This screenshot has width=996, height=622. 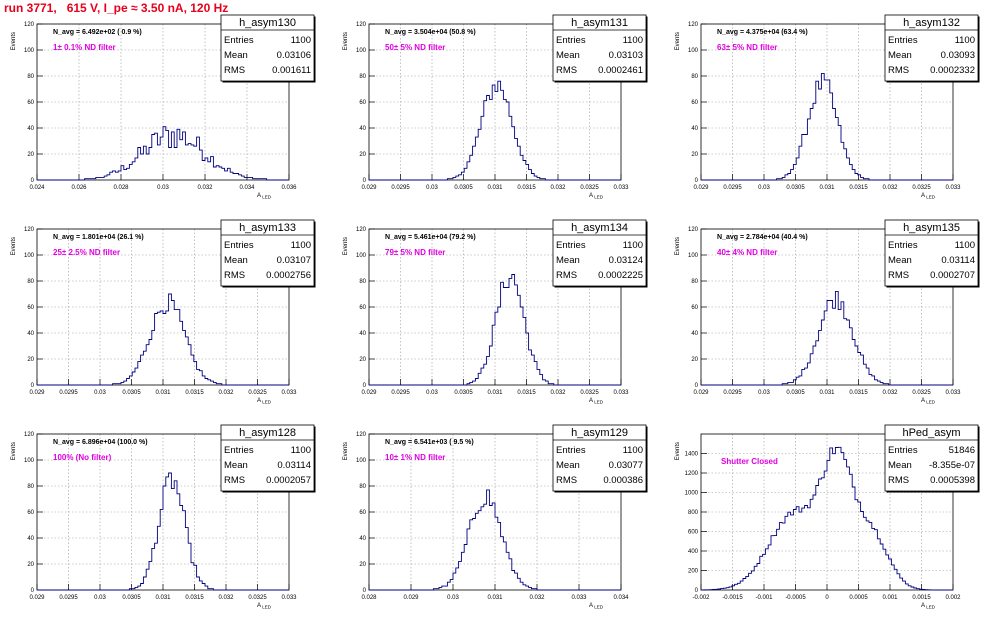 What do you see at coordinates (732, 393) in the screenshot?
I see `x-tick-label: 0.0295` at bounding box center [732, 393].